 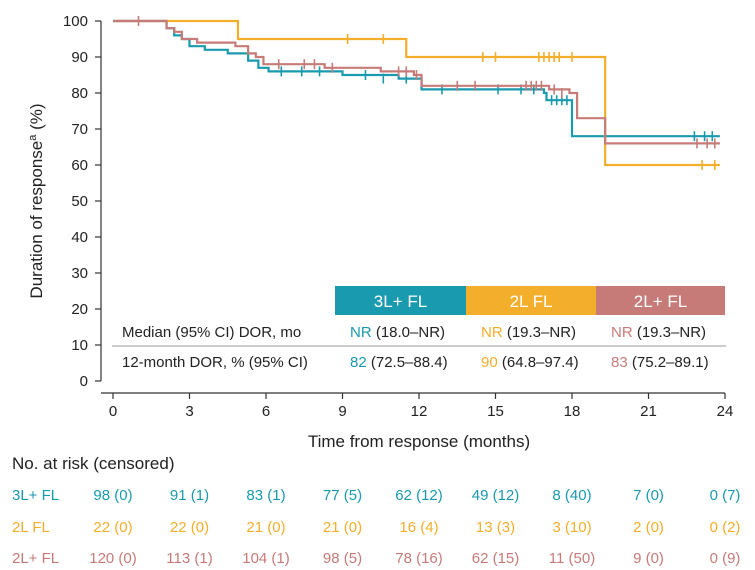 I want to click on risk-value: 120 (0), so click(x=113, y=558).